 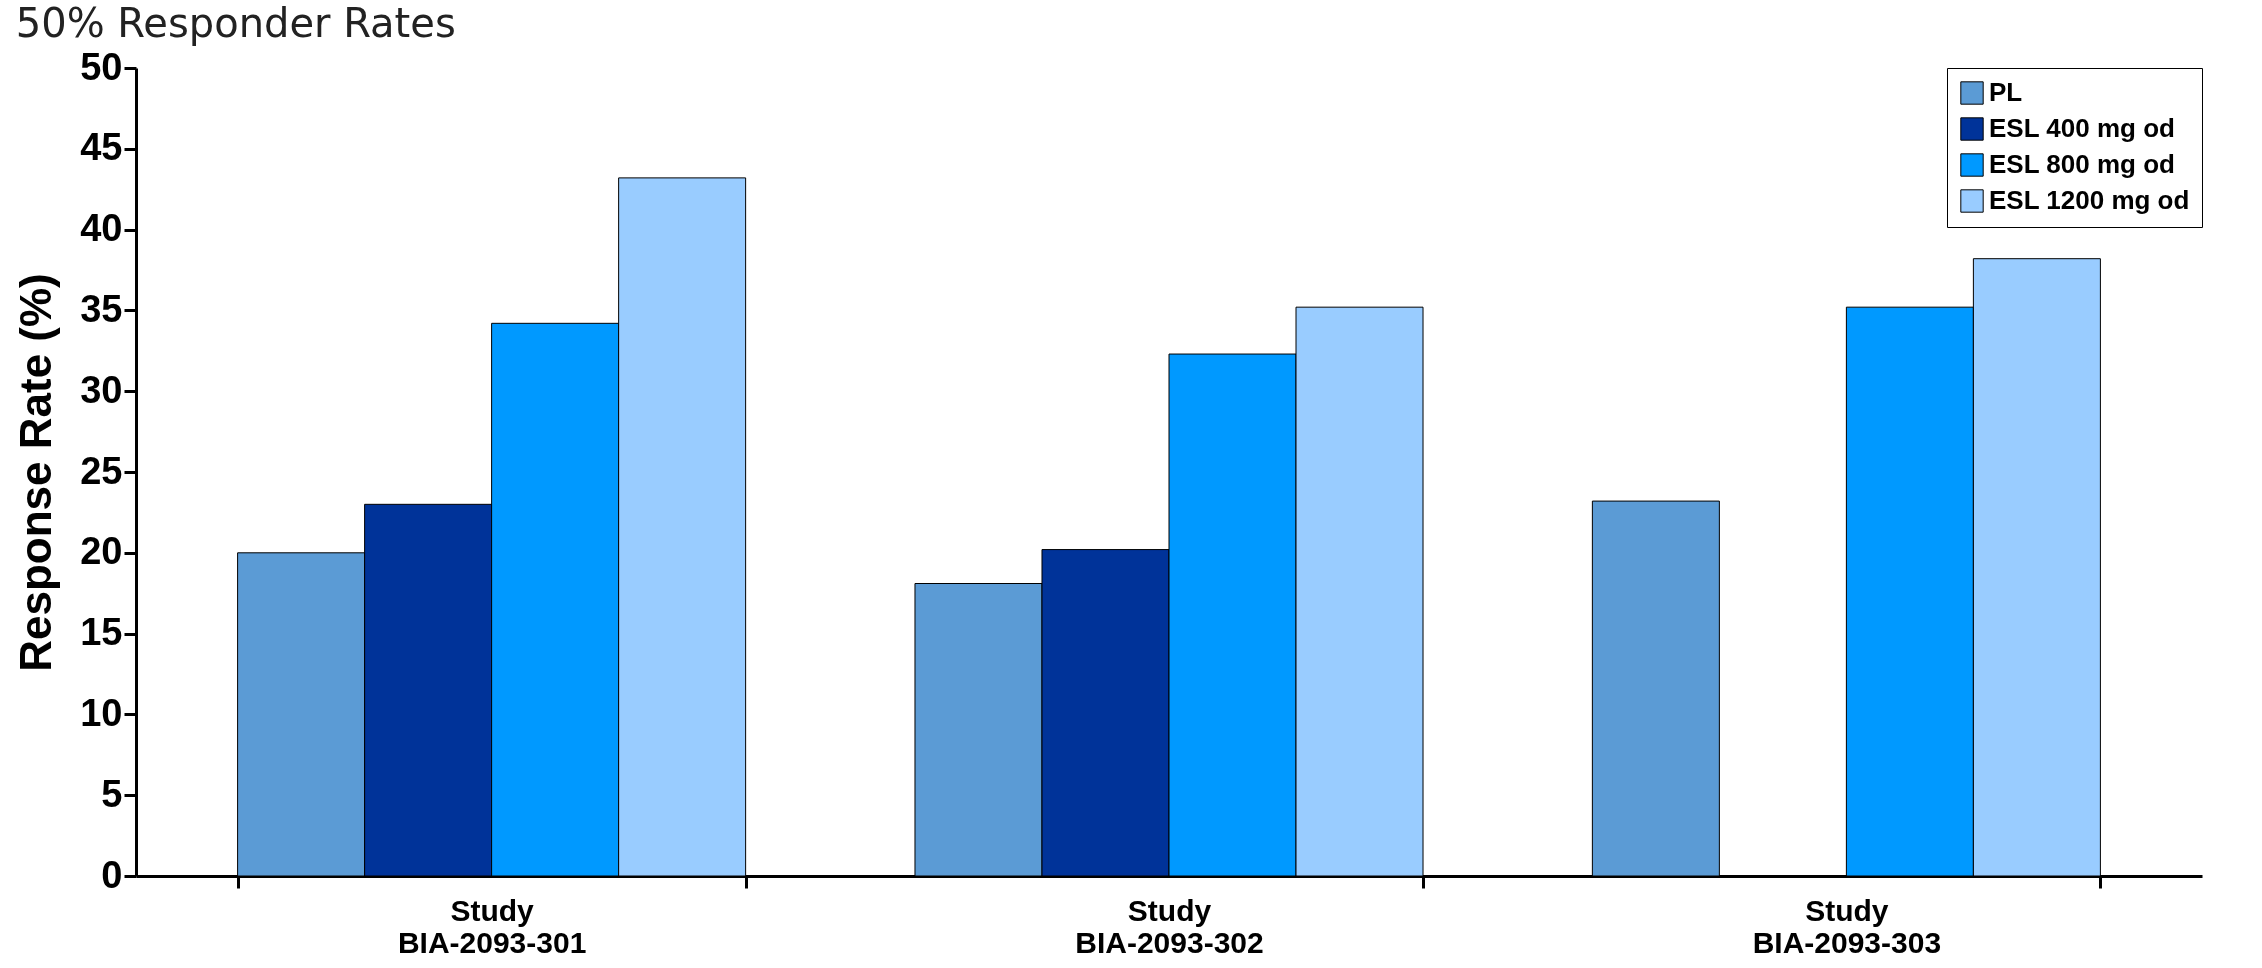 I want to click on y-tick-label: 50, so click(x=101, y=66).